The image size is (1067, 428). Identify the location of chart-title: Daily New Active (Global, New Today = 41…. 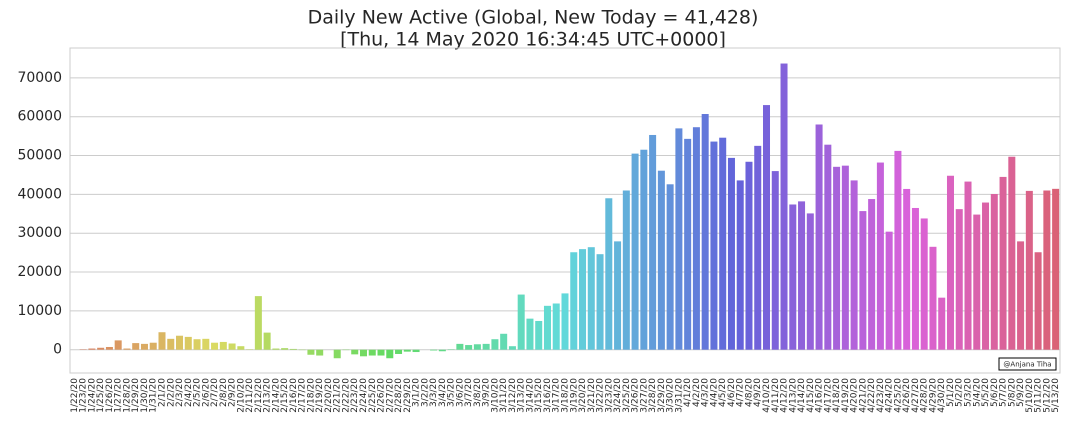
(533, 18).